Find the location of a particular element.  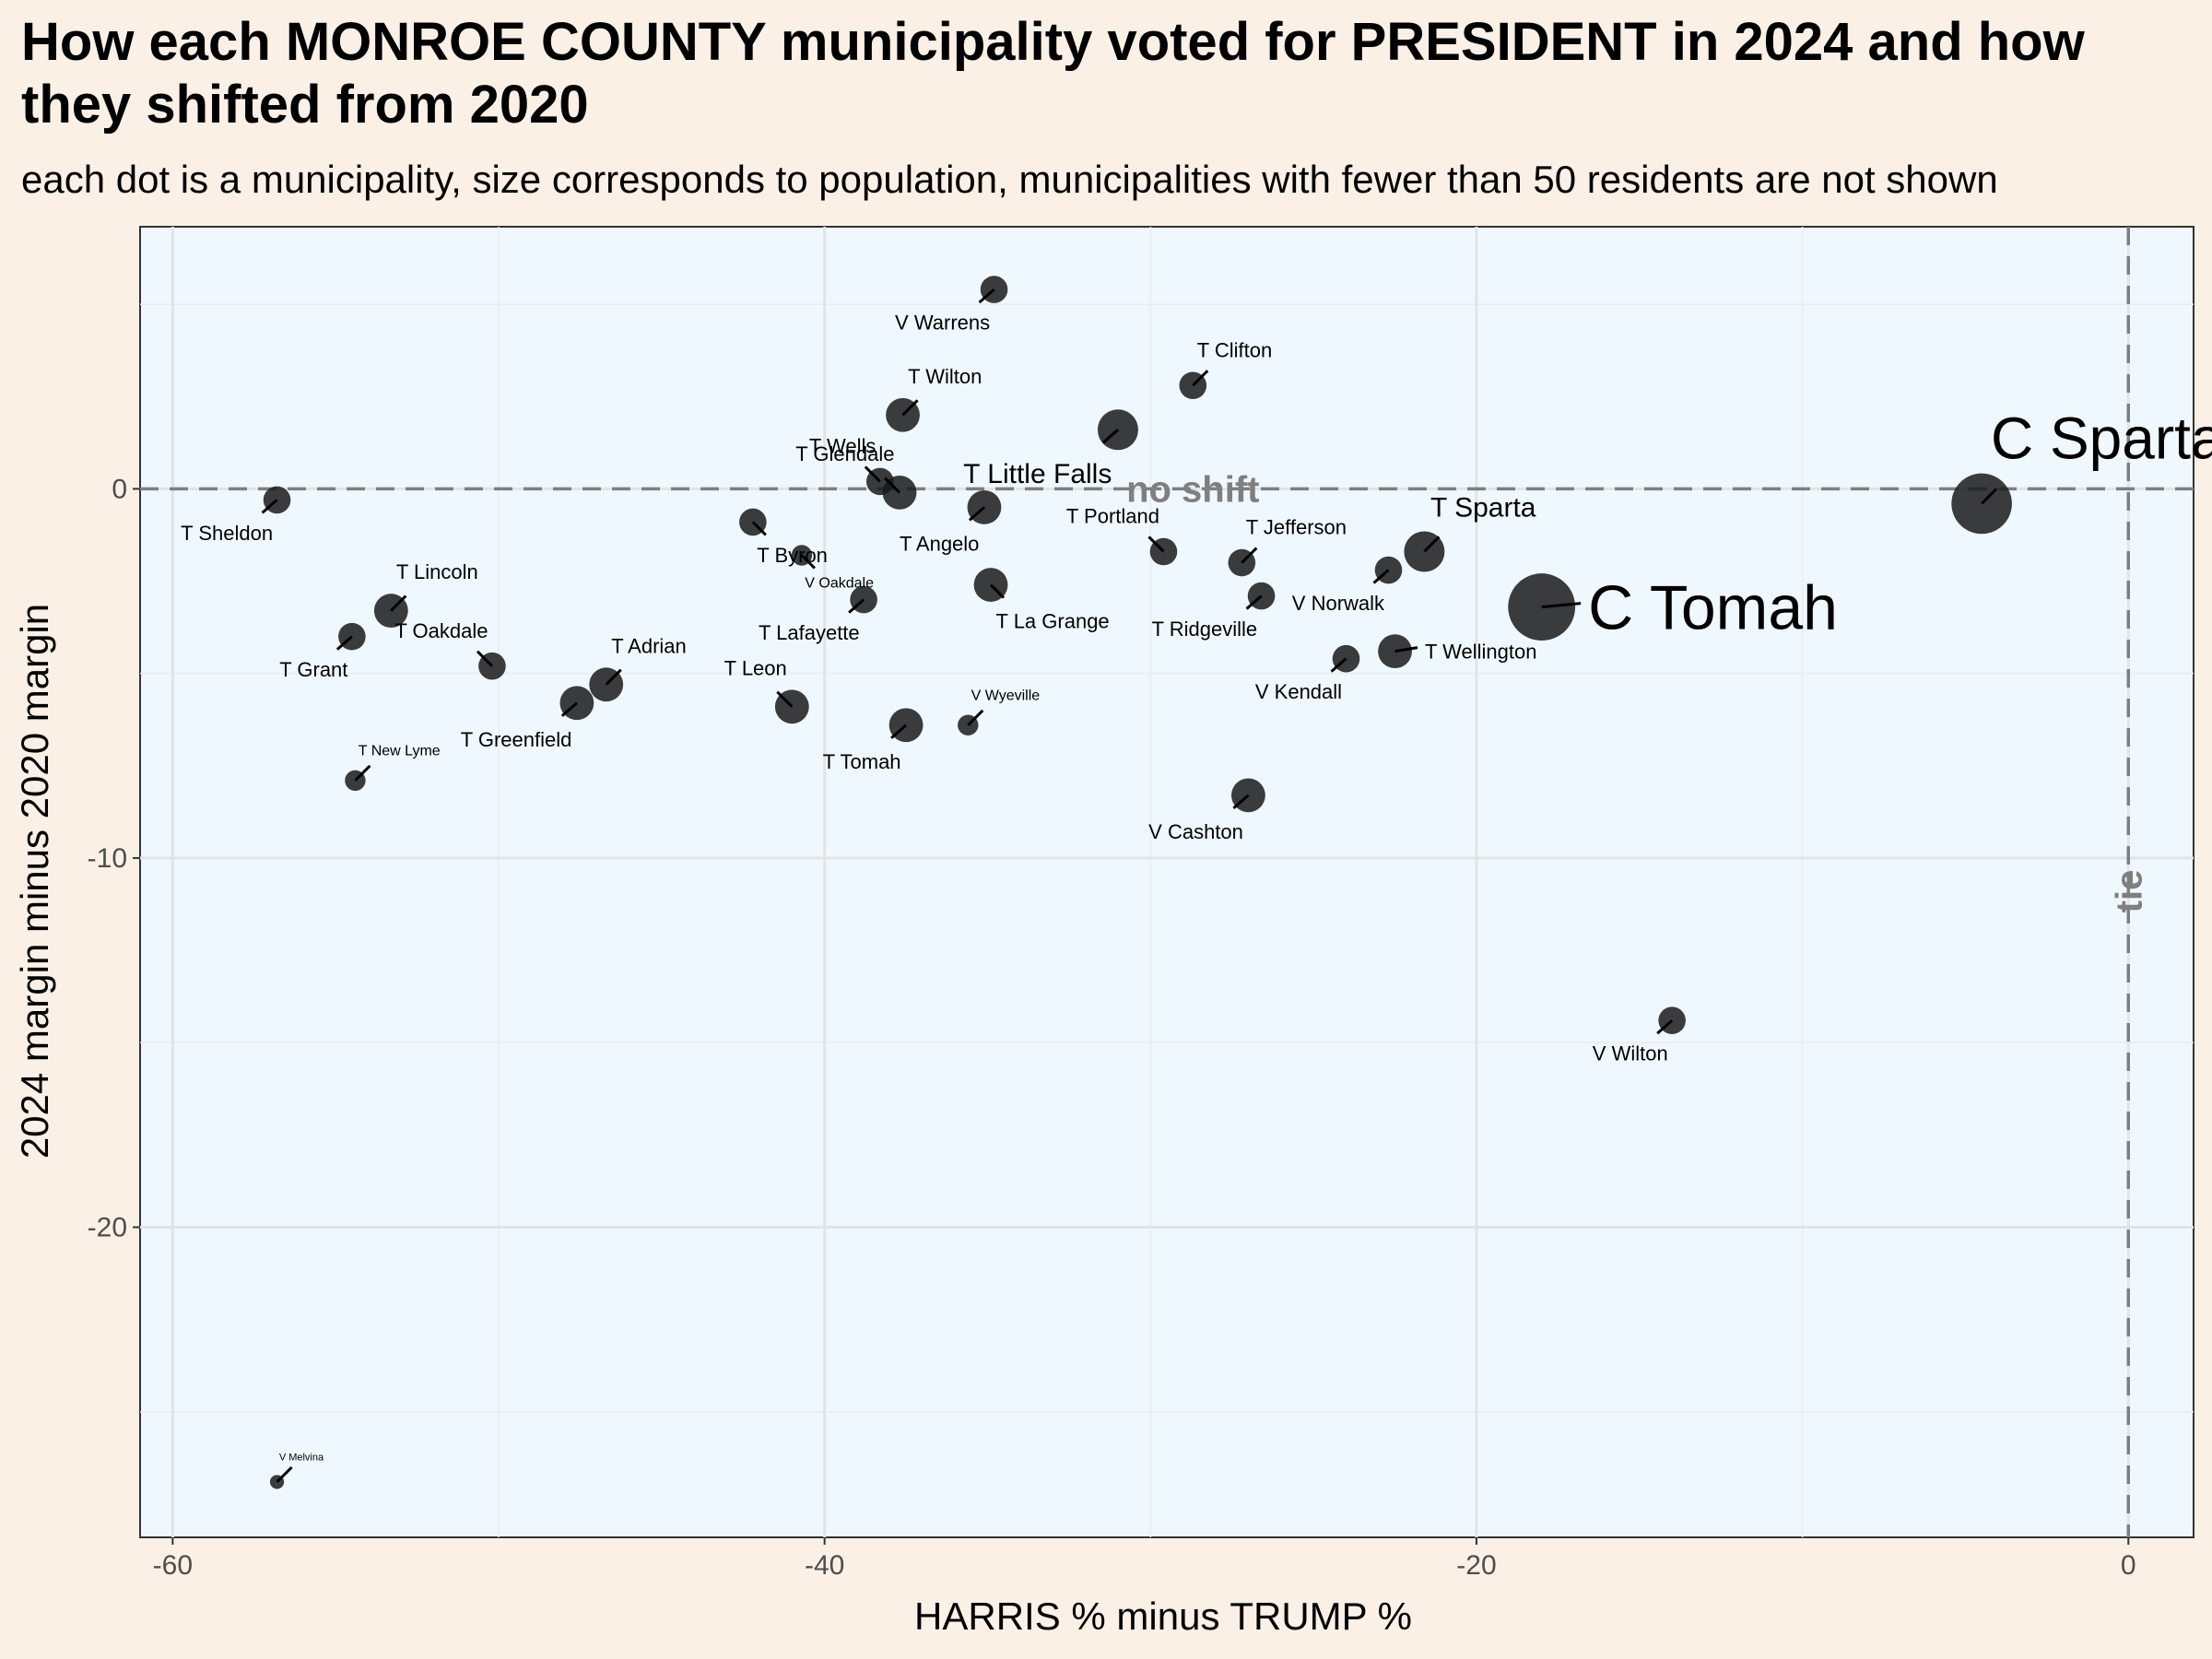

x-tick-label: -40 is located at coordinates (824, 1565).